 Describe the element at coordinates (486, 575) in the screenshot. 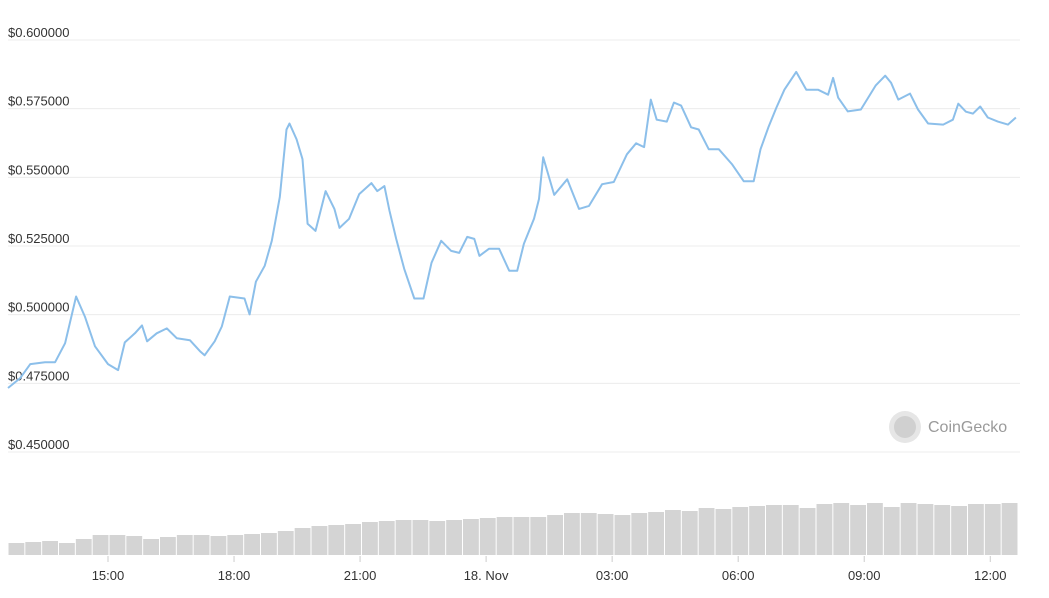

I see `x-tick-label: 18. Nov` at that location.